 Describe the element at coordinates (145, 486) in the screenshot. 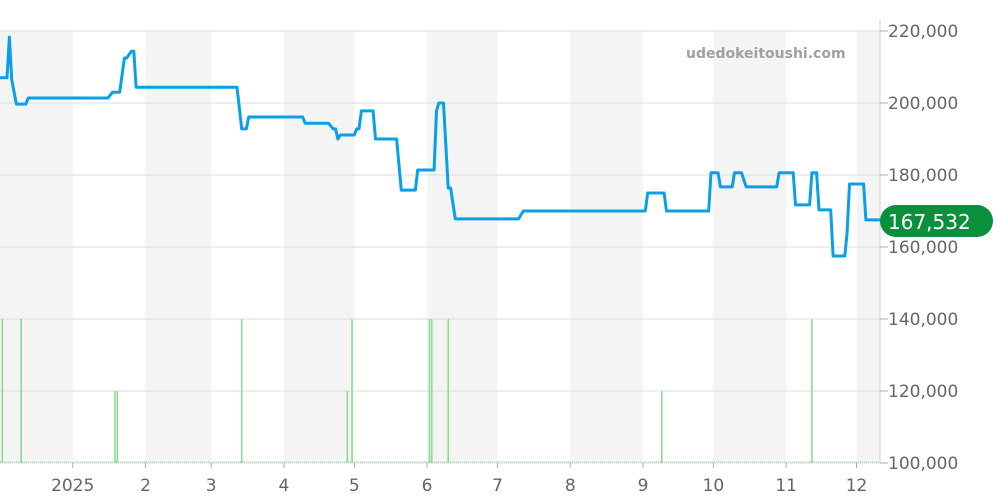

I see `x-tick-label: 2` at that location.